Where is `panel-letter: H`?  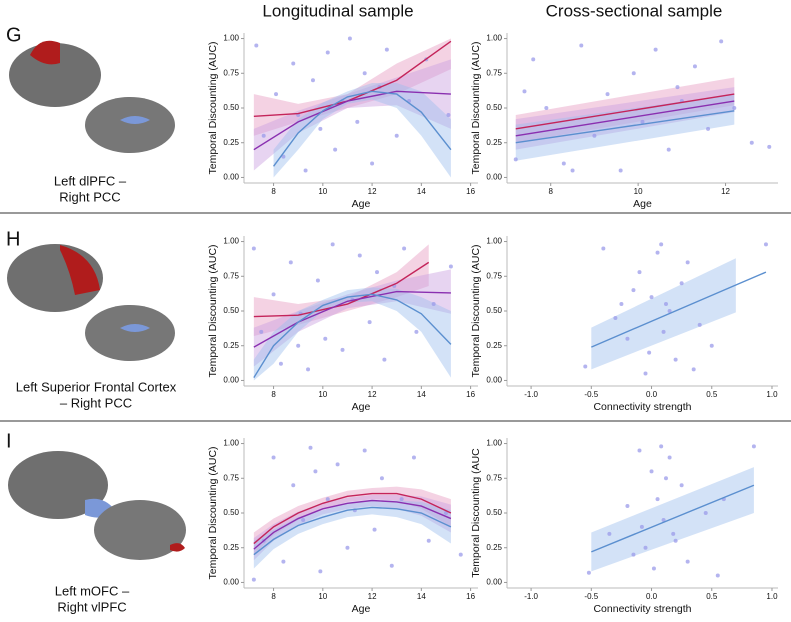 panel-letter: H is located at coordinates (13, 239).